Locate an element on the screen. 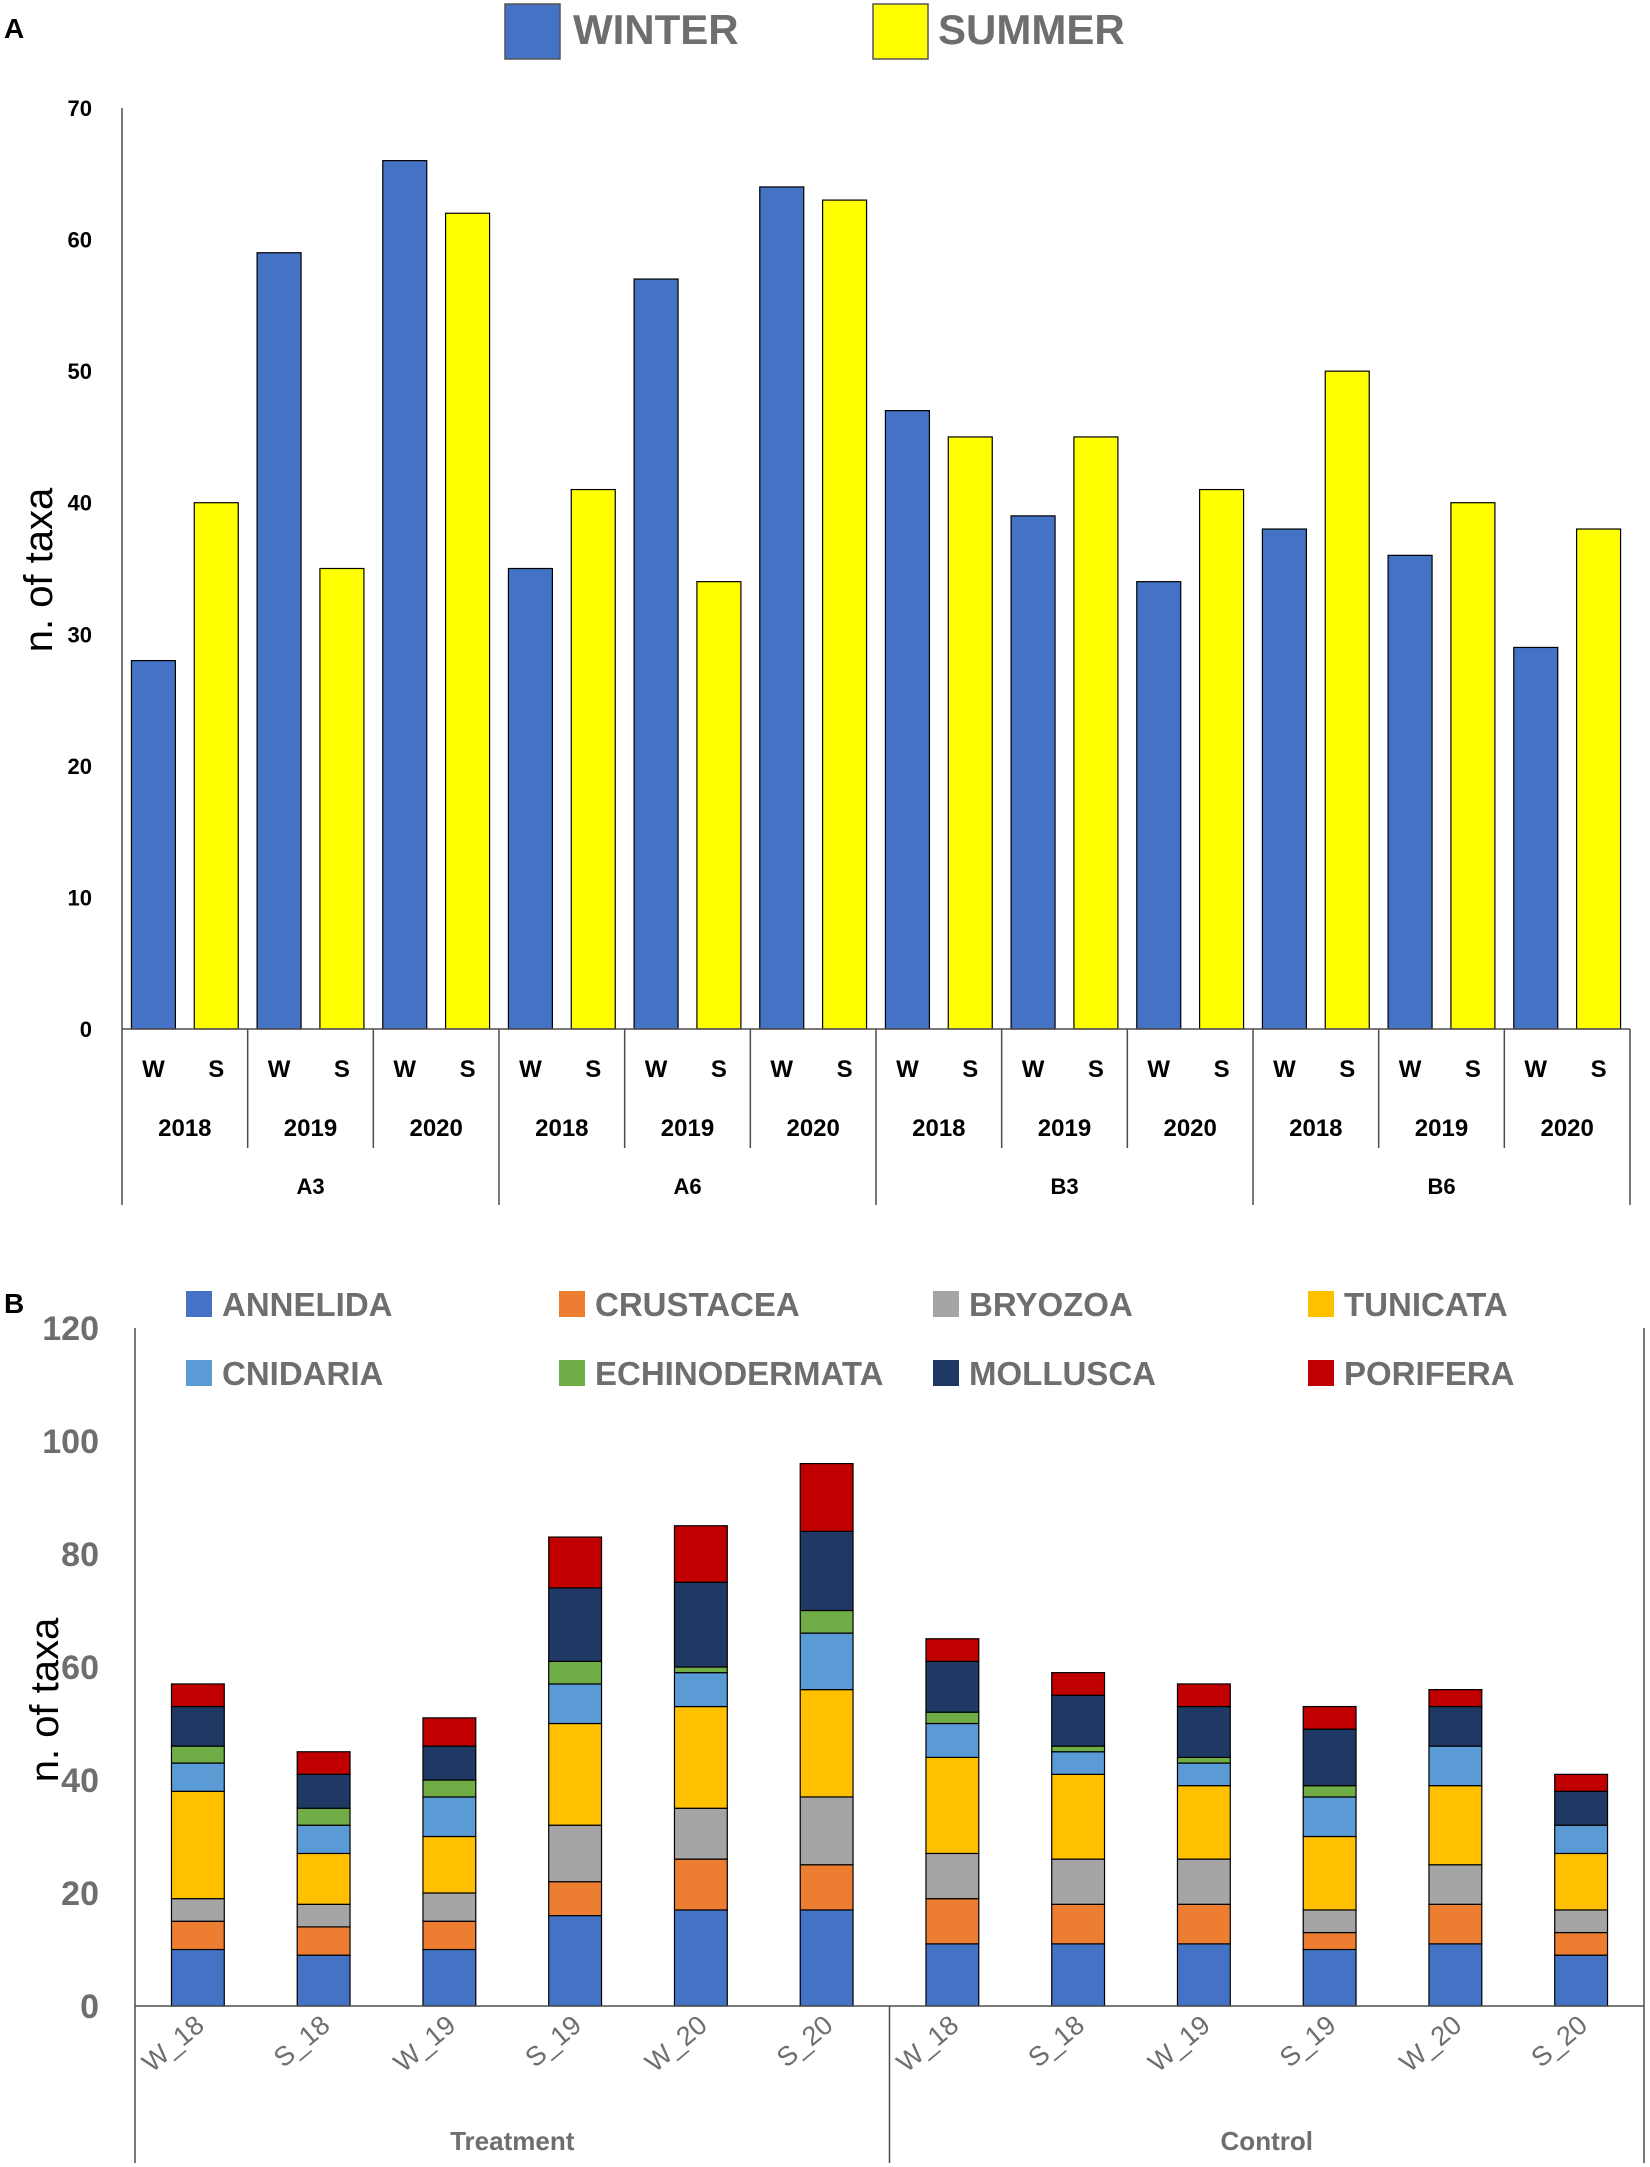 The image size is (1650, 2167). y-tick-label: 120 is located at coordinates (70, 1329).